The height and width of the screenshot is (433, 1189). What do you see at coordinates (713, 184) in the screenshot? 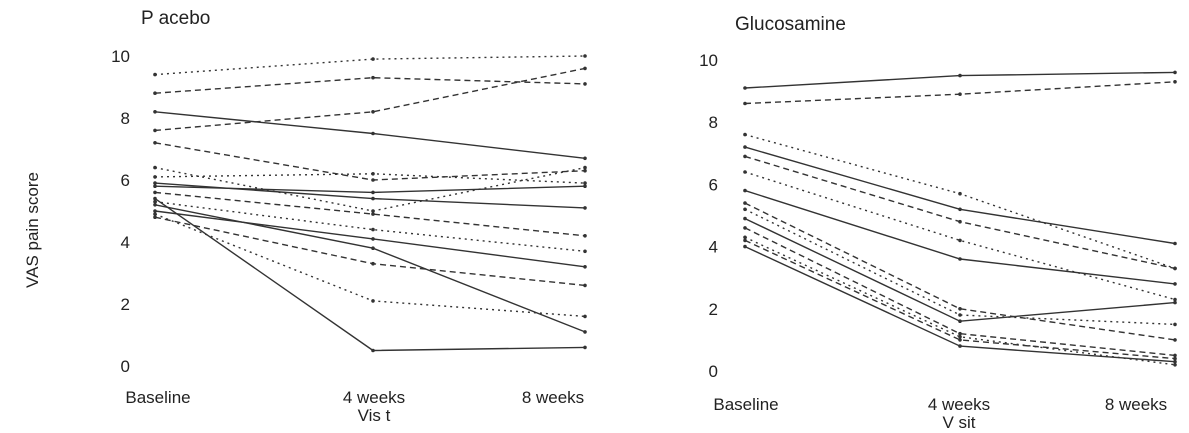
I see `glucosamine-y-tick-6: 6` at bounding box center [713, 184].